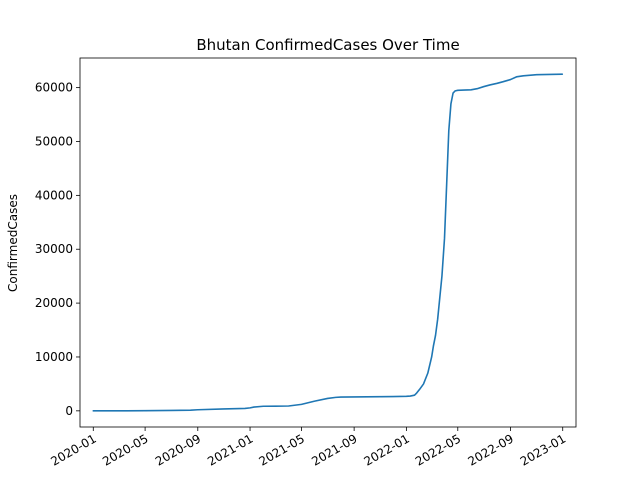 The width and height of the screenshot is (640, 480). I want to click on y-axis-label: ConfirmedCases, so click(13, 243).